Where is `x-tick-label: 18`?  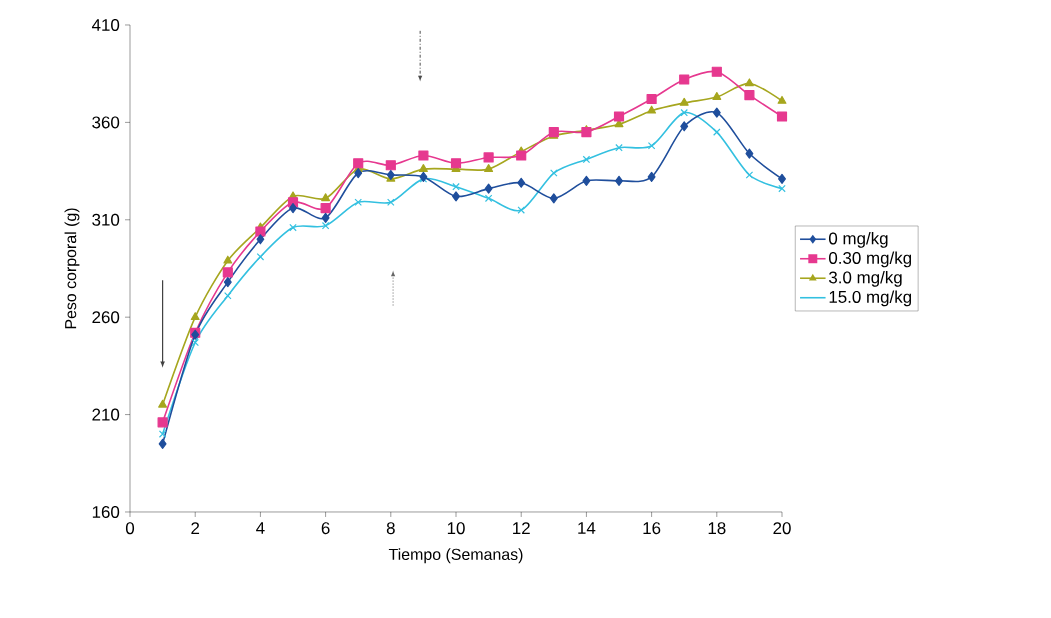
x-tick-label: 18 is located at coordinates (717, 528).